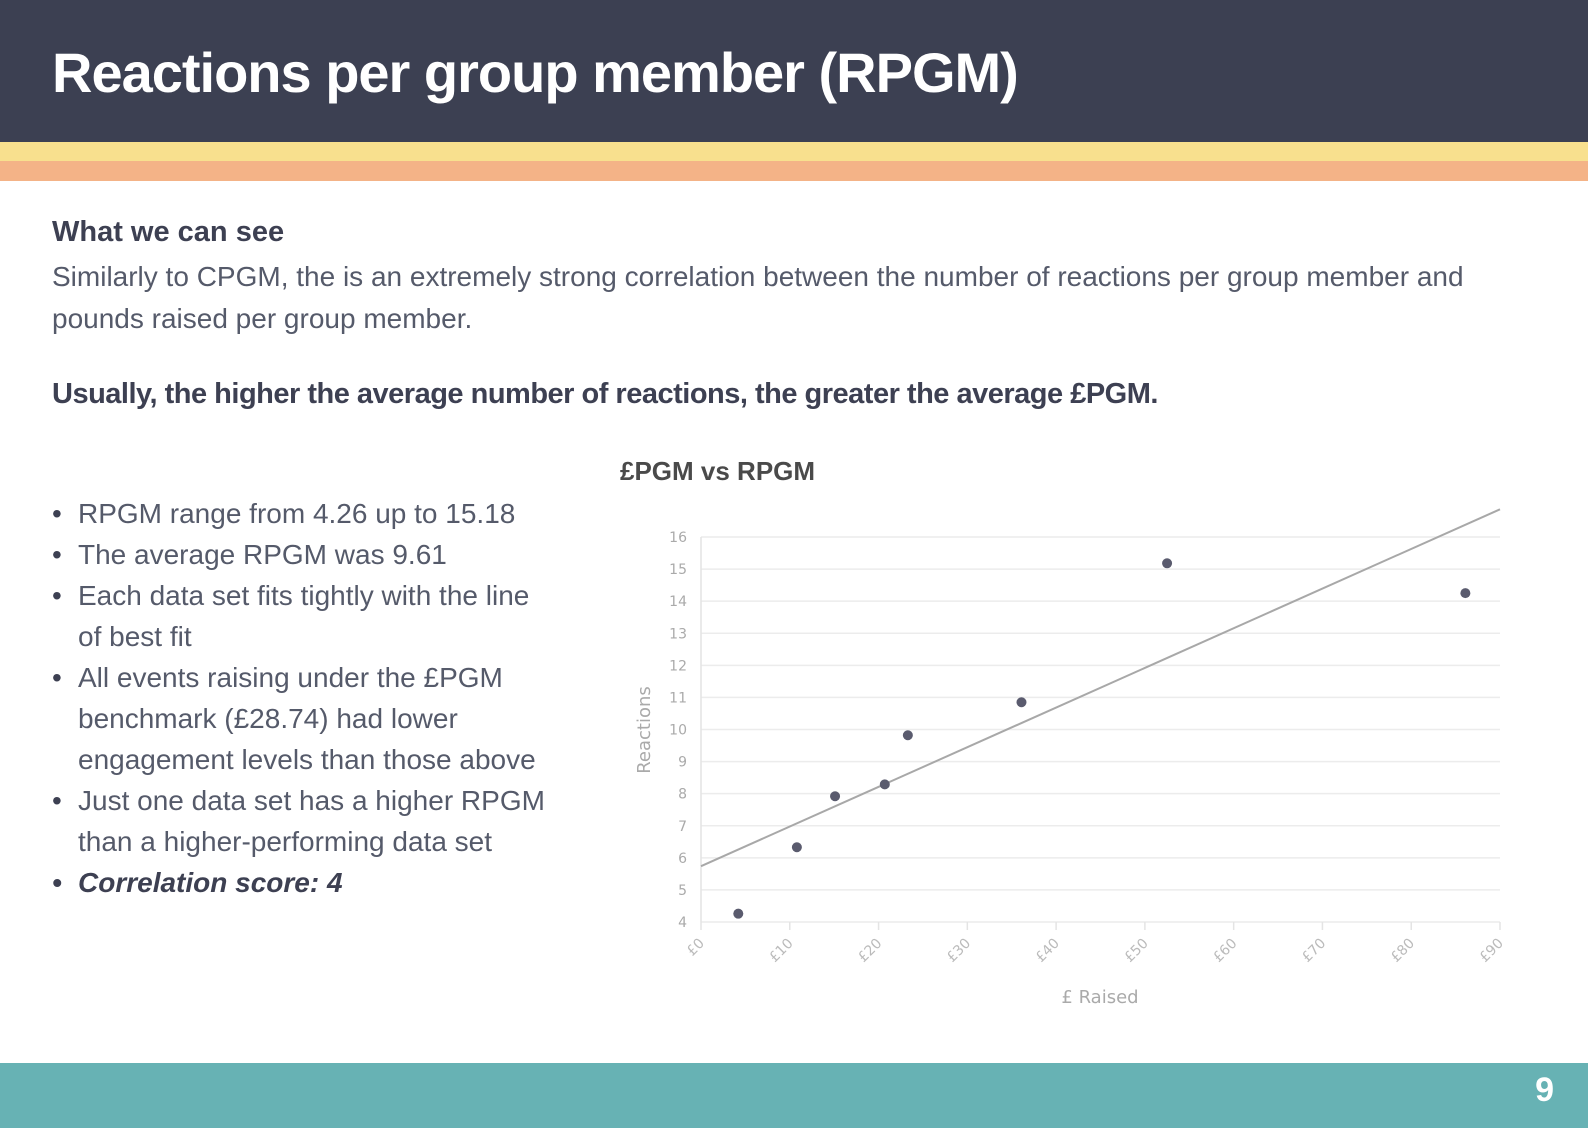  Describe the element at coordinates (718, 471) in the screenshot. I see `chart-title: £PGM vs RPGM` at that location.